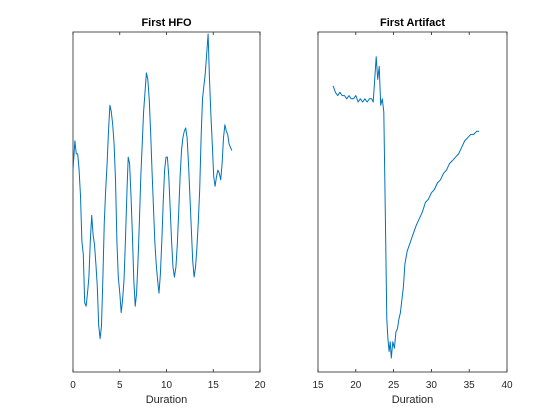  Describe the element at coordinates (166, 23) in the screenshot. I see `chart-title-first-hfo: First HFO` at that location.